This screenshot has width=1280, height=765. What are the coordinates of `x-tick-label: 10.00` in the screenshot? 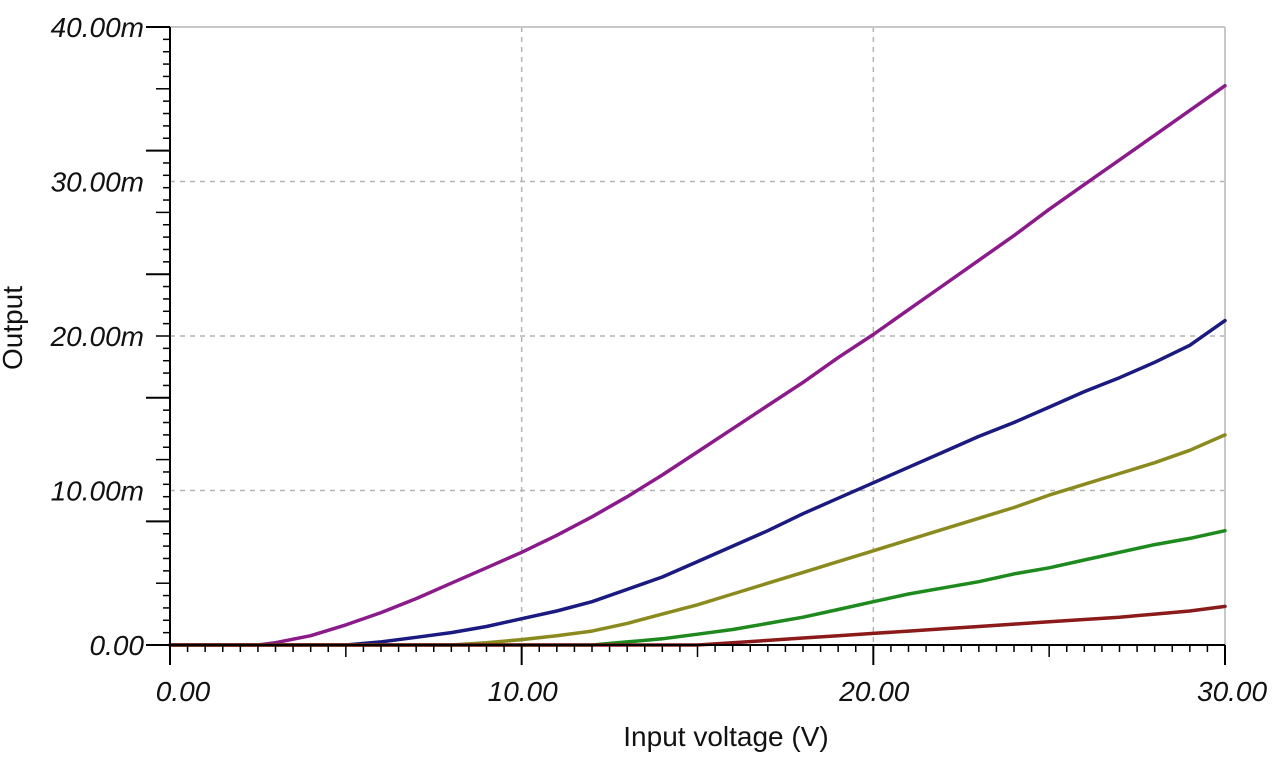 It's located at (523, 691).